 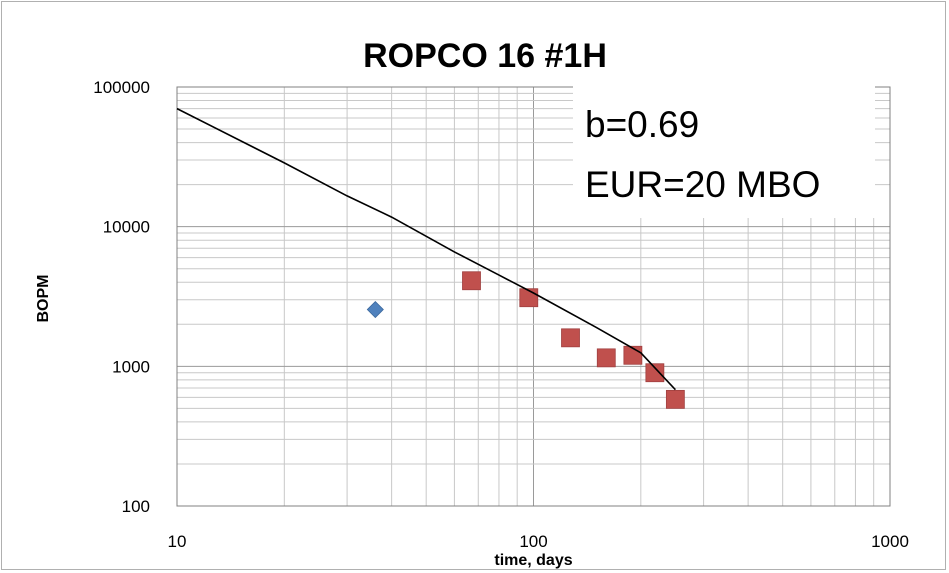 I want to click on y-axis-title: BOPM, so click(x=43, y=299).